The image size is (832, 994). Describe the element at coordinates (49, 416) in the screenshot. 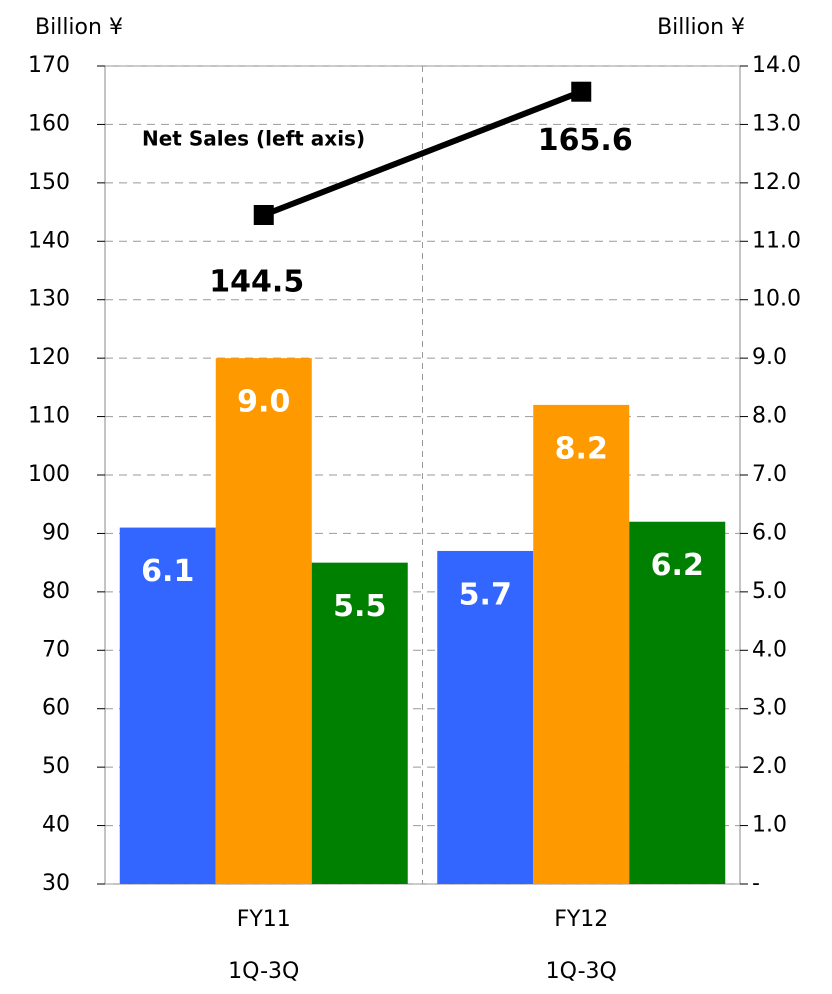

I see `y-tick-label: 110` at that location.